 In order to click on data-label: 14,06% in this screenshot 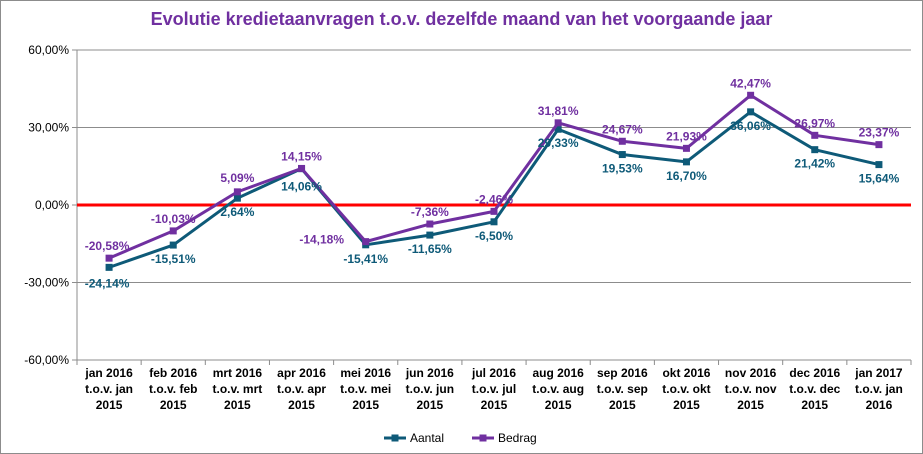, I will do `click(301, 187)`.